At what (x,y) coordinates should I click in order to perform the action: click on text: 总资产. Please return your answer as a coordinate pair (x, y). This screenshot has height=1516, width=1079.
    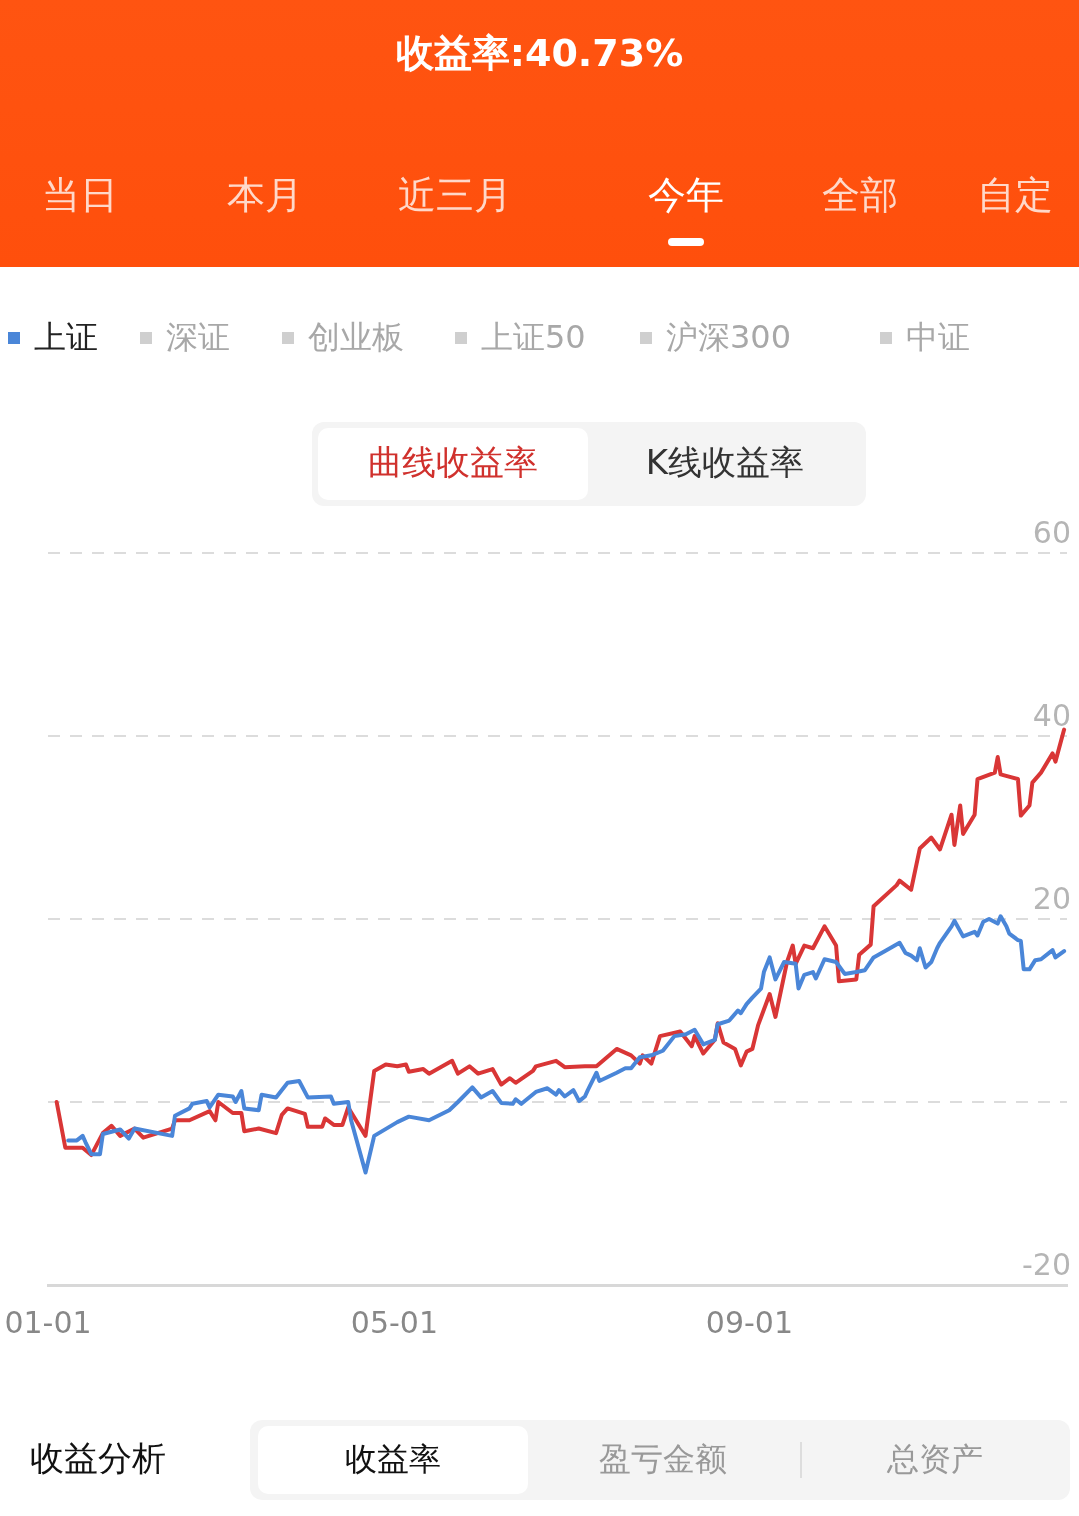
    Looking at the image, I should click on (935, 1459).